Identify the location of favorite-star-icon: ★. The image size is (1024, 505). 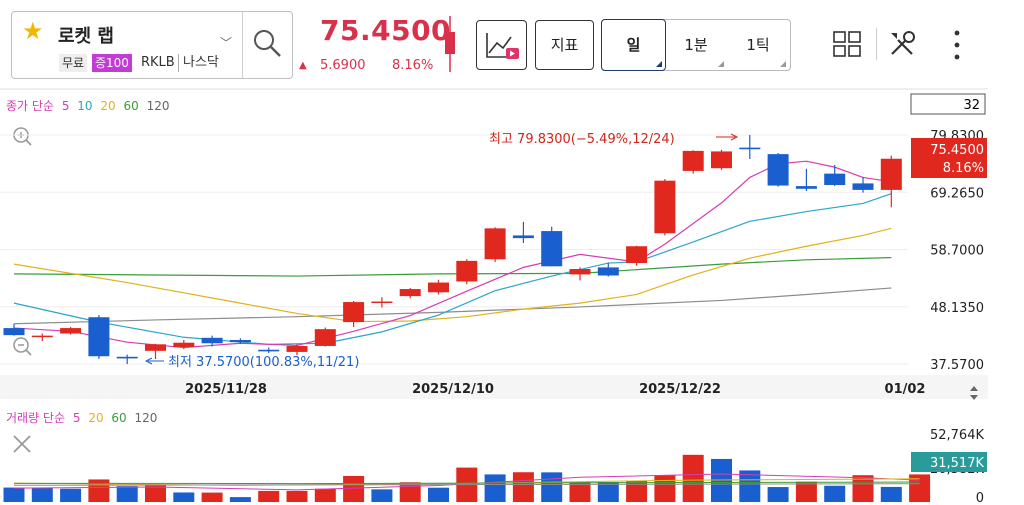
(33, 31).